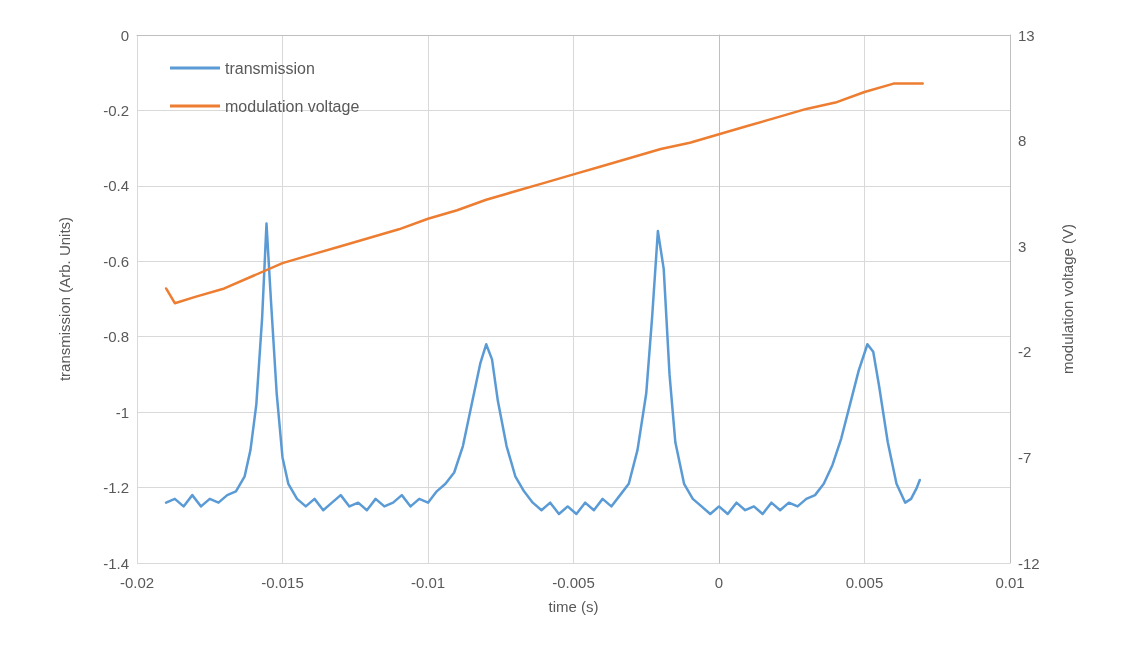  I want to click on y-tick-label: -0.4, so click(116, 186).